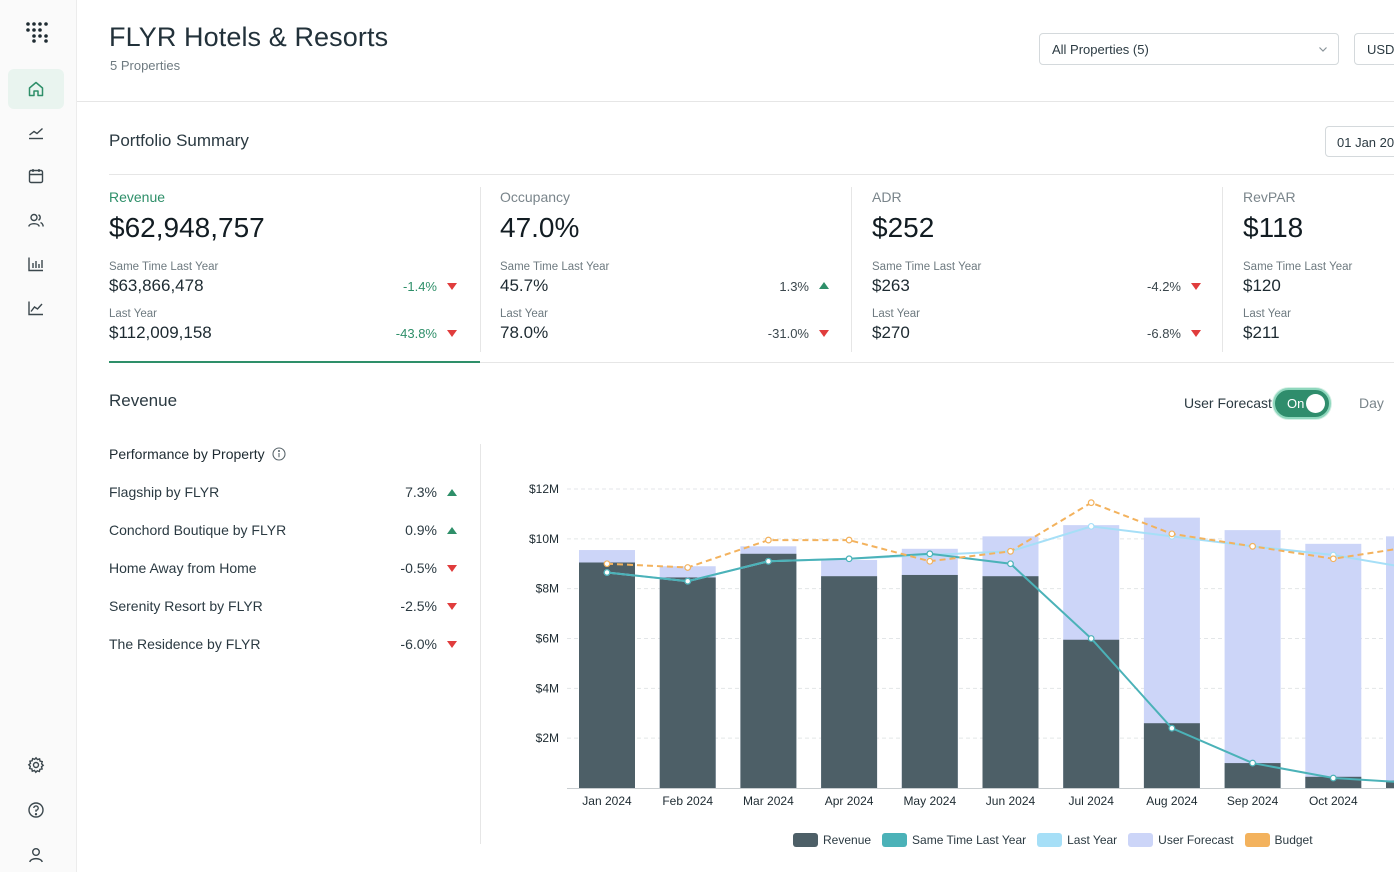 This screenshot has width=1394, height=872. I want to click on x-tick-label: Apr 2024, so click(849, 801).